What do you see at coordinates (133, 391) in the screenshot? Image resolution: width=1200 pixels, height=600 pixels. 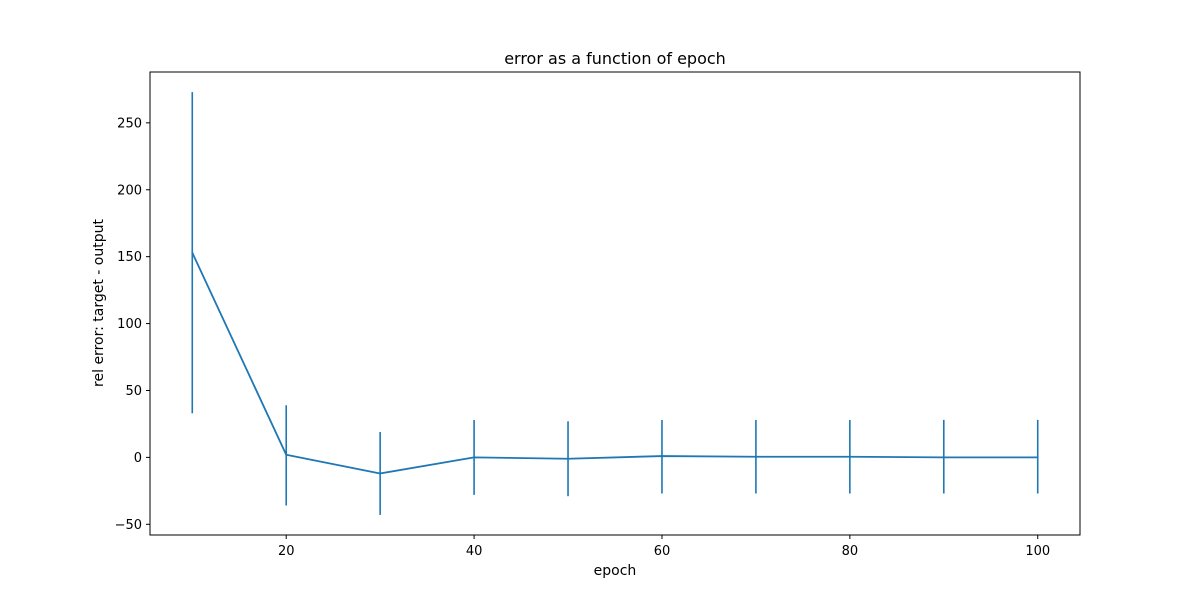 I see `y-tick-label: 50` at bounding box center [133, 391].